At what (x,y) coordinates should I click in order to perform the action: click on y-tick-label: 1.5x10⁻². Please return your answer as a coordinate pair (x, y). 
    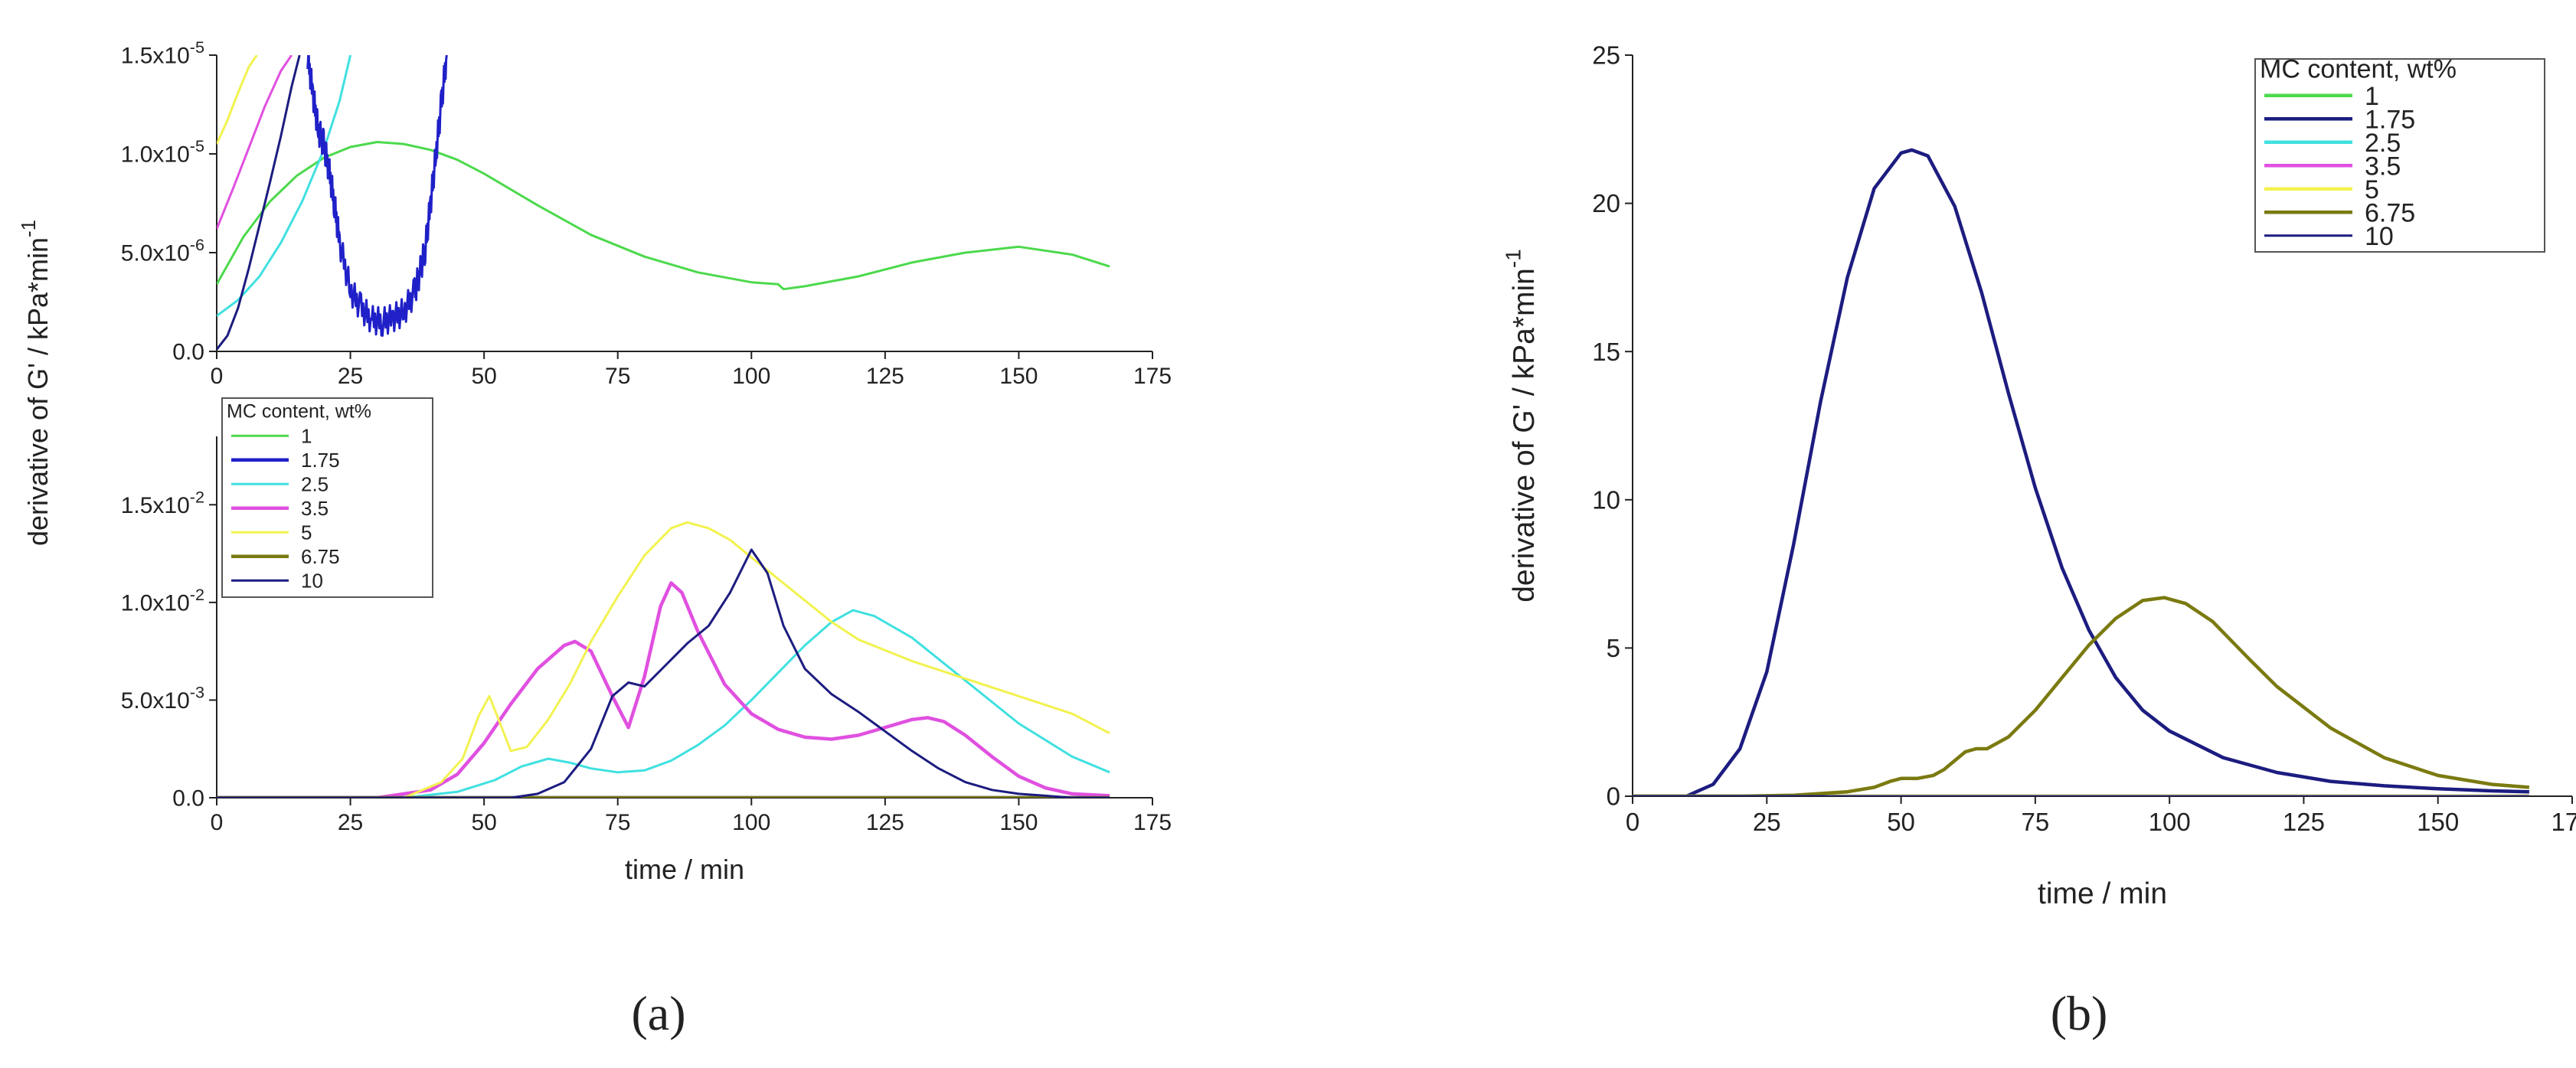
    Looking at the image, I should click on (162, 502).